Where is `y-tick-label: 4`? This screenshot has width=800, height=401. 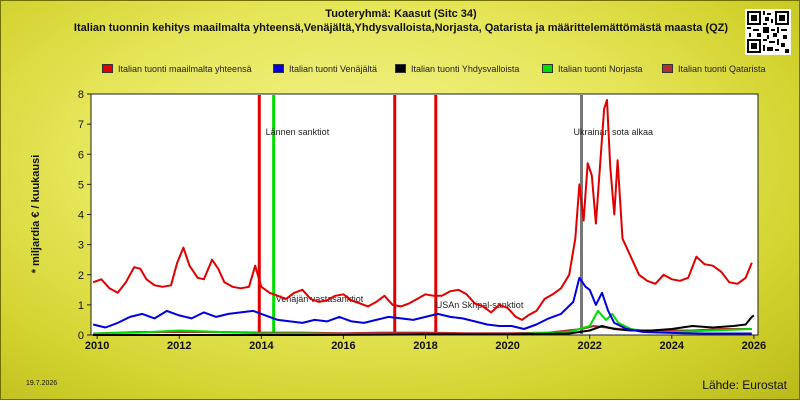 y-tick-label: 4 is located at coordinates (81, 216).